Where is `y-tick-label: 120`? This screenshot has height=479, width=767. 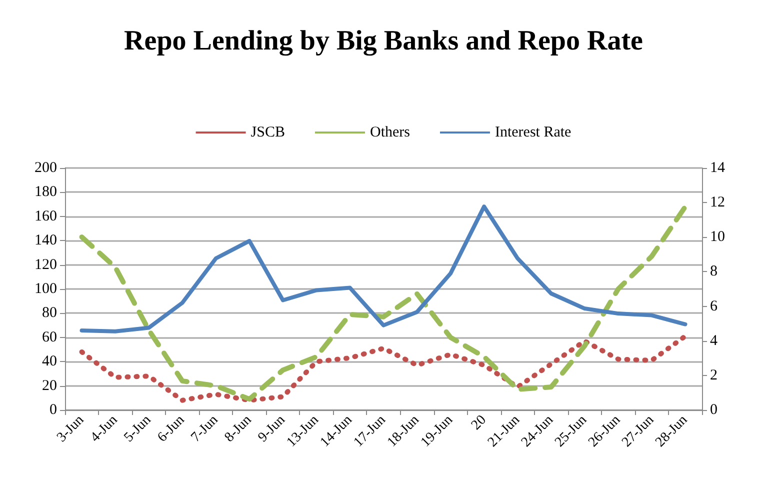 y-tick-label: 120 is located at coordinates (45, 264).